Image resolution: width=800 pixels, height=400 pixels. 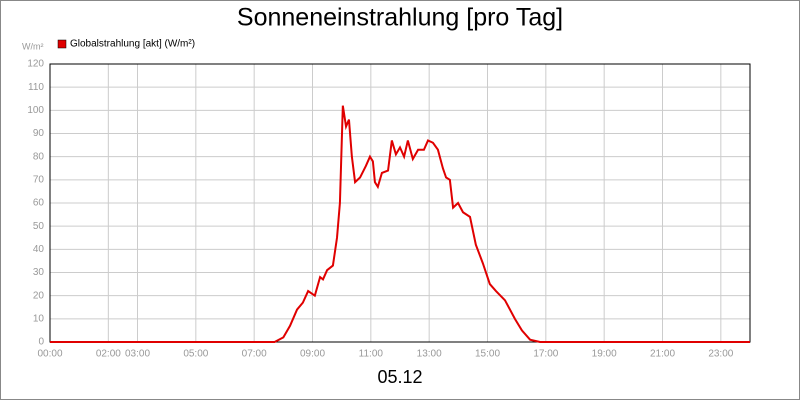 I want to click on x-tick-label: 02:00, so click(x=108, y=354).